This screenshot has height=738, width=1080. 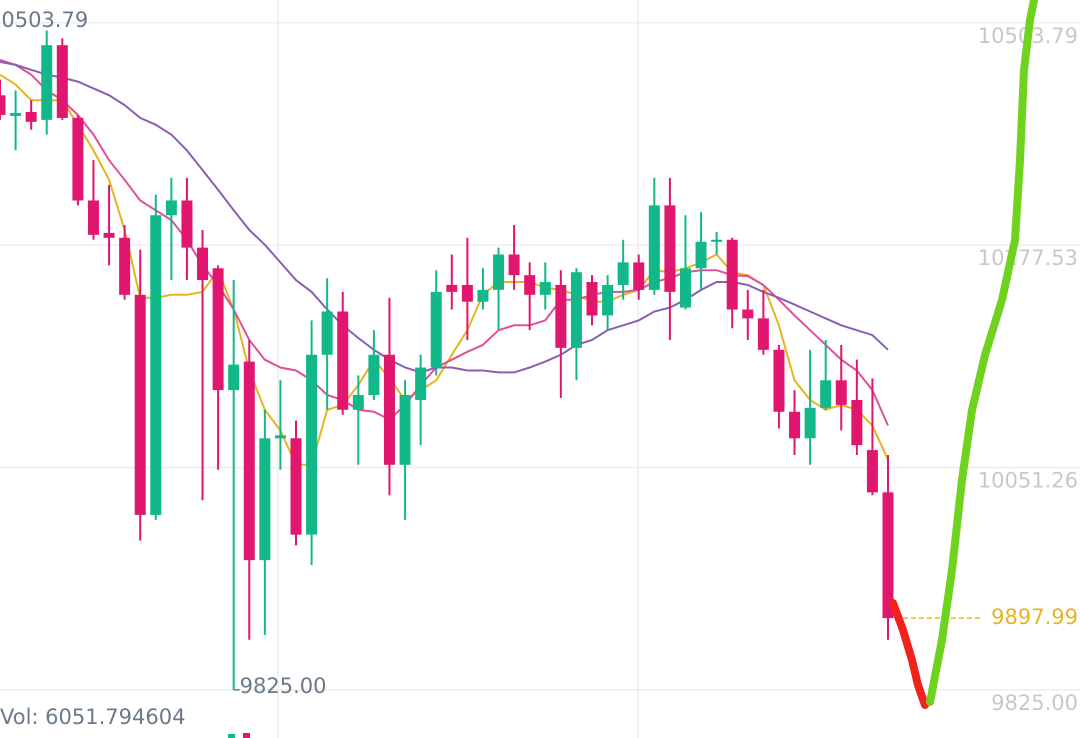 What do you see at coordinates (1028, 258) in the screenshot?
I see `y-tick-label: 10277.53` at bounding box center [1028, 258].